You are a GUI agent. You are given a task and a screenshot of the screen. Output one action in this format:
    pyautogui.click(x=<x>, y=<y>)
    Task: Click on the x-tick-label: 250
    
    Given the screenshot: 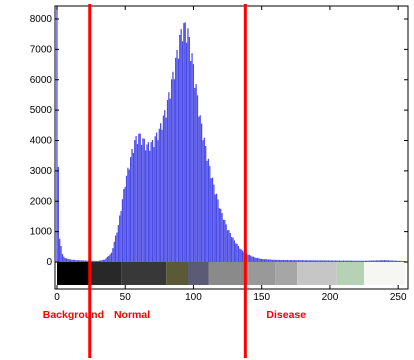 What is the action you would take?
    pyautogui.click(x=398, y=297)
    